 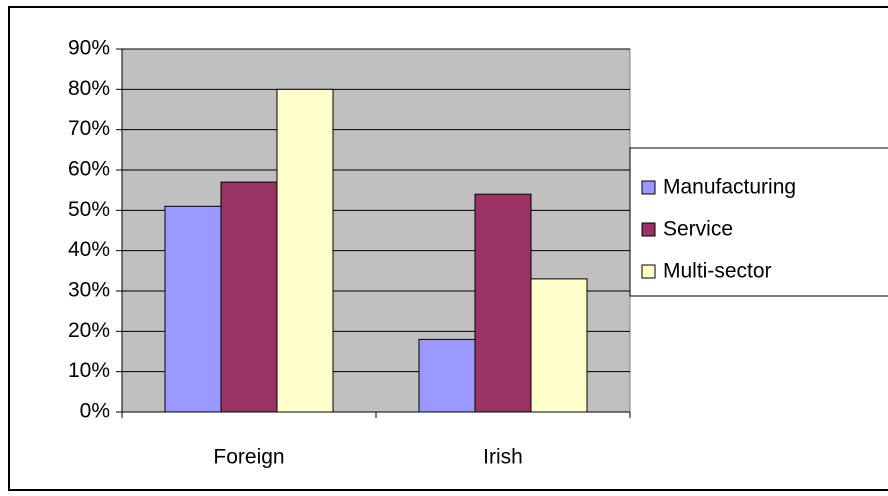 What do you see at coordinates (89, 330) in the screenshot?
I see `y-tick-label: 20%` at bounding box center [89, 330].